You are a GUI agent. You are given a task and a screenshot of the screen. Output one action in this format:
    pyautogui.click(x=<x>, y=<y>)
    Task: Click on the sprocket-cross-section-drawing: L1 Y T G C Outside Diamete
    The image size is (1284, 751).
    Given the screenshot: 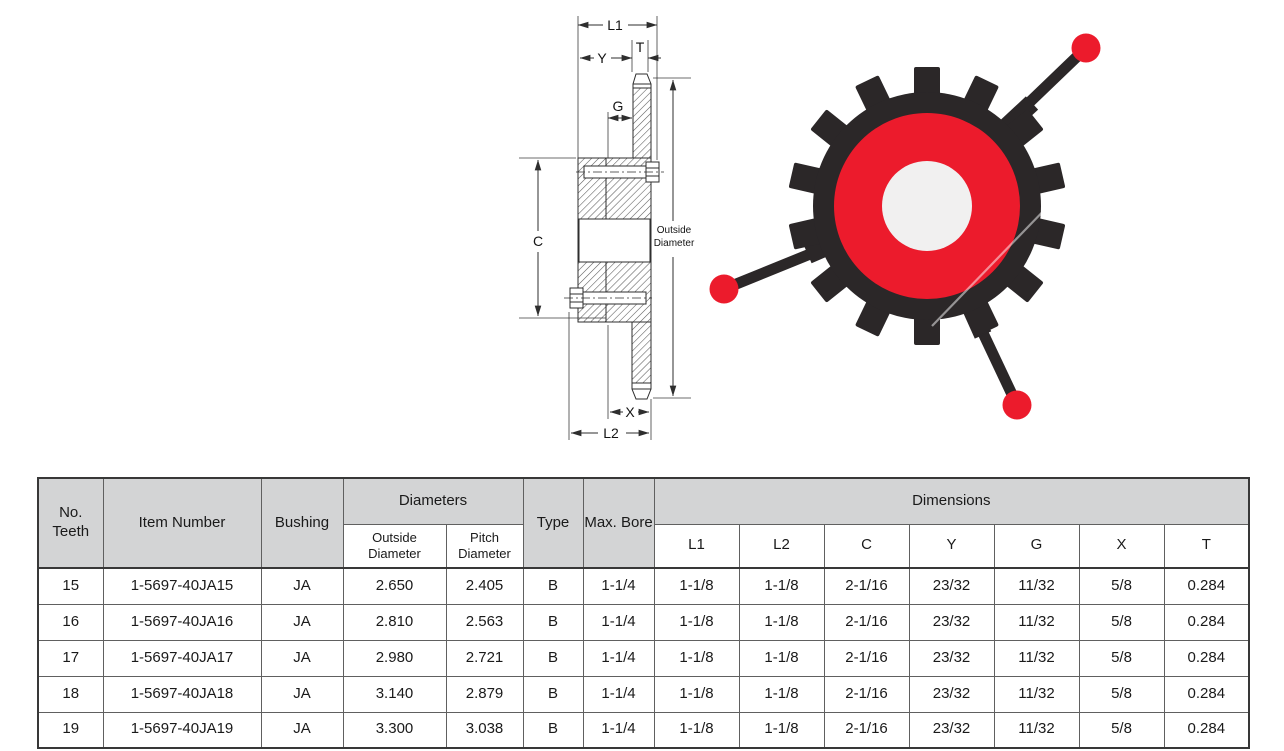 What is the action you would take?
    pyautogui.click(x=607, y=228)
    